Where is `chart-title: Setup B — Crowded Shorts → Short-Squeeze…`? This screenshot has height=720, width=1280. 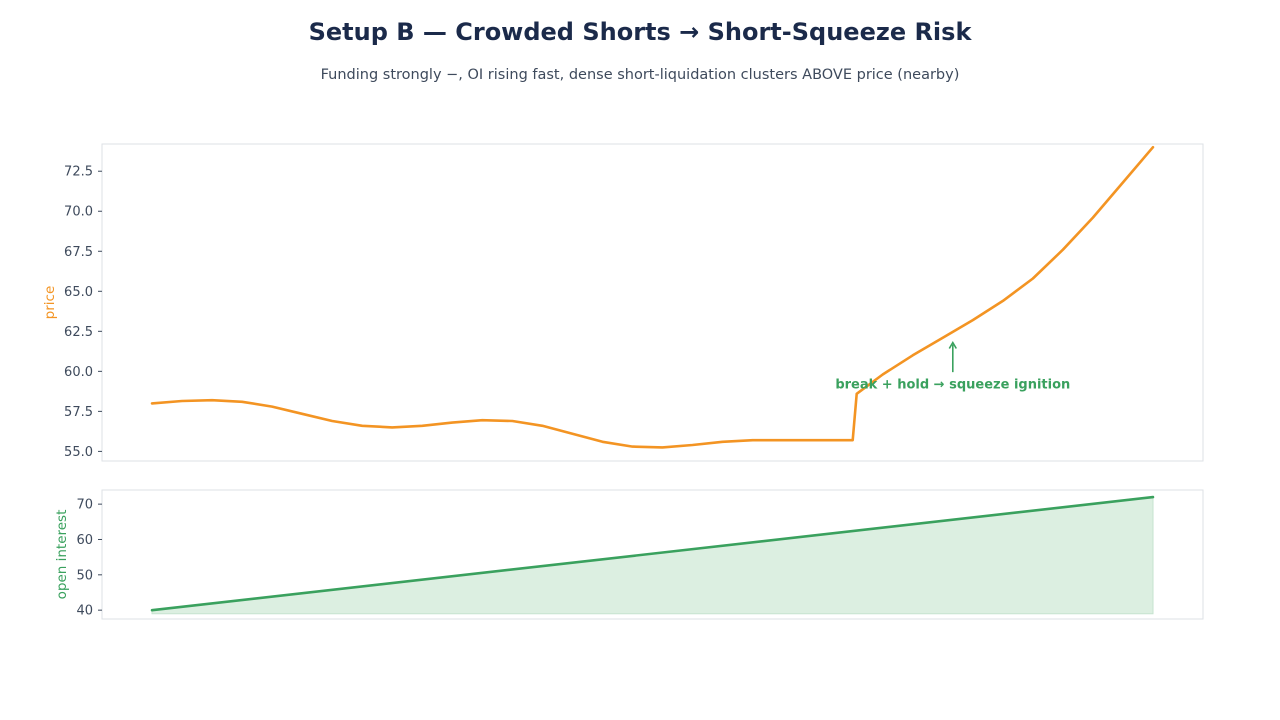 chart-title: Setup B — Crowded Shorts → Short-Squeeze… is located at coordinates (640, 32).